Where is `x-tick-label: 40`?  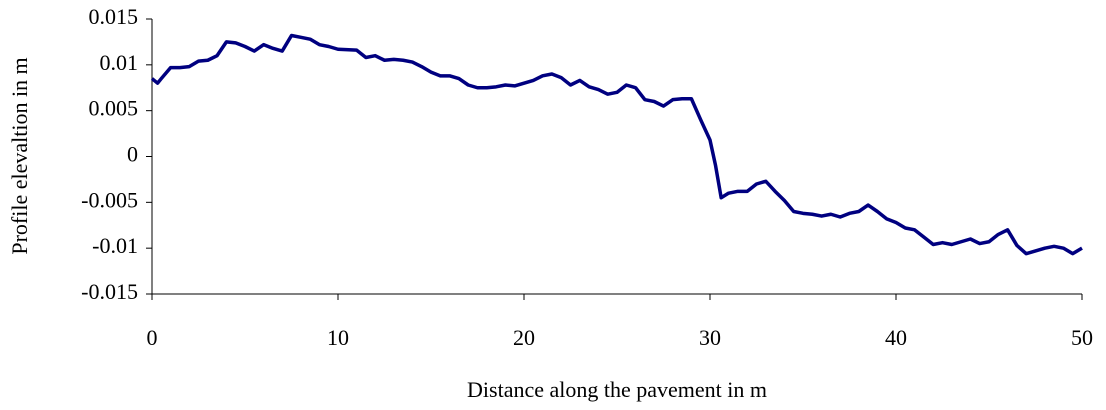 x-tick-label: 40 is located at coordinates (896, 337).